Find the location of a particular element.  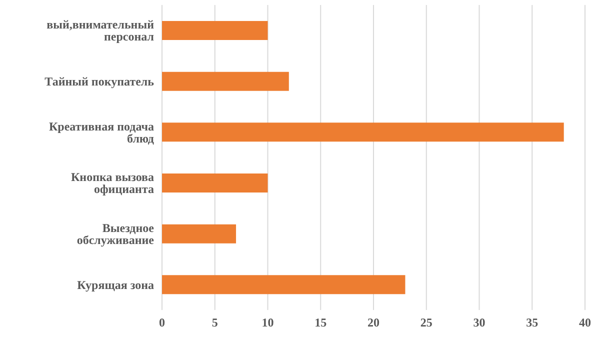

x-tick-label: 15 is located at coordinates (320, 323).